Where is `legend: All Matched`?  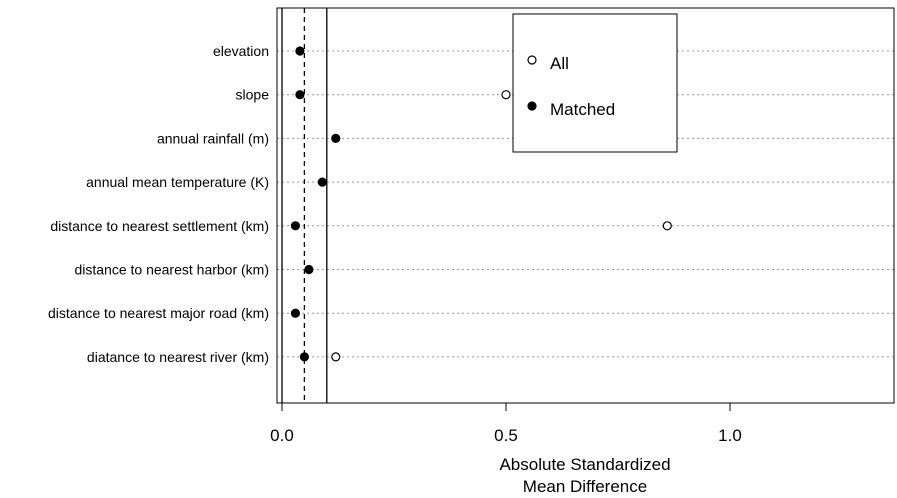 legend: All Matched is located at coordinates (595, 83).